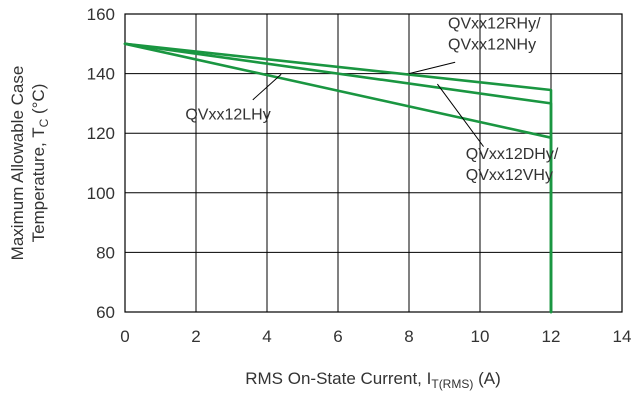  Describe the element at coordinates (105, 252) in the screenshot. I see `y-tick-label: 80` at that location.